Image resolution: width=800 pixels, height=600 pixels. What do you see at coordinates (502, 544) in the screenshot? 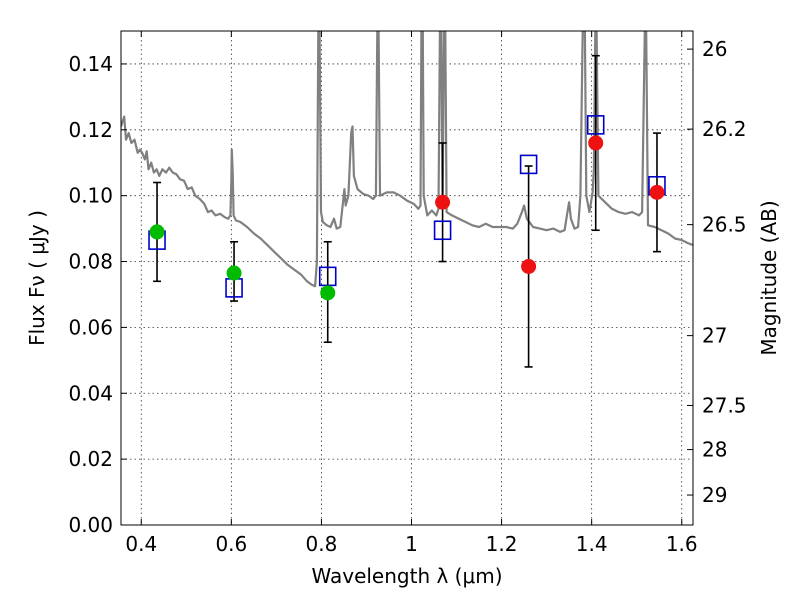
I see `x-tick-label: 1.2` at bounding box center [502, 544].